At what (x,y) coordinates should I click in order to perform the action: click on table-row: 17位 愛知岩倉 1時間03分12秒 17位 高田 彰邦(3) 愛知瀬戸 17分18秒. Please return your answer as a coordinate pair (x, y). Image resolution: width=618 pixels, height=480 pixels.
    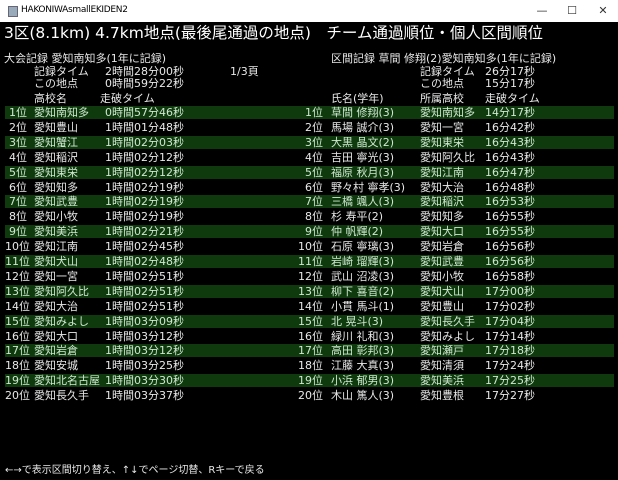
    Looking at the image, I should click on (309, 351).